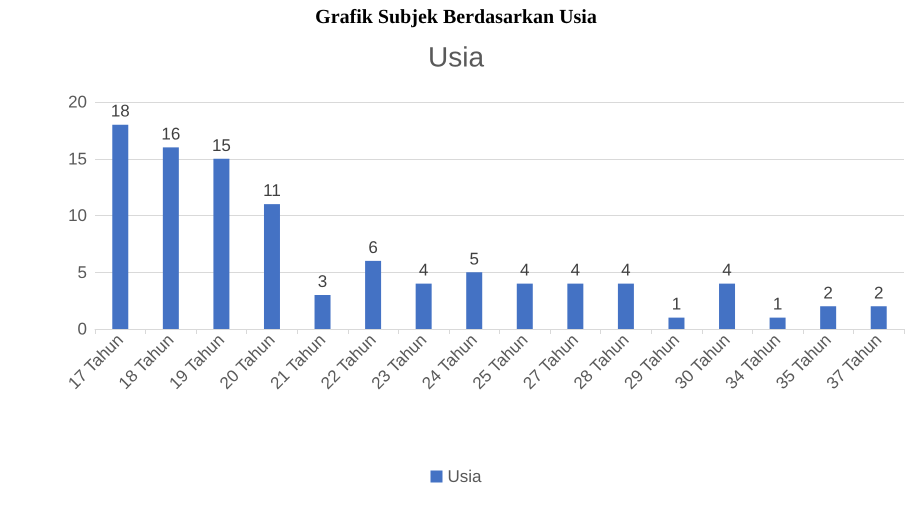  What do you see at coordinates (77, 158) in the screenshot?
I see `y-tick-label: 15` at bounding box center [77, 158].